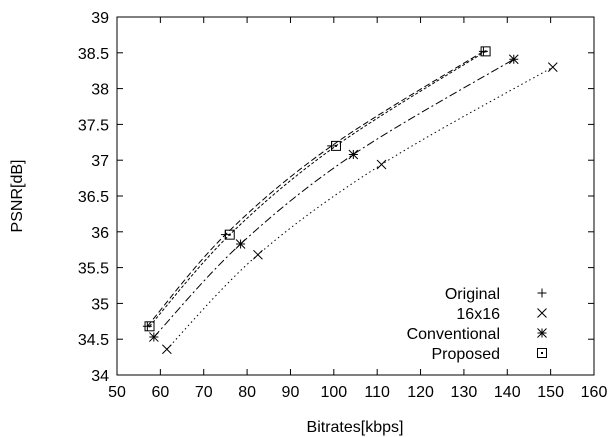  Describe the element at coordinates (100, 90) in the screenshot. I see `y-tick-label: 38` at that location.